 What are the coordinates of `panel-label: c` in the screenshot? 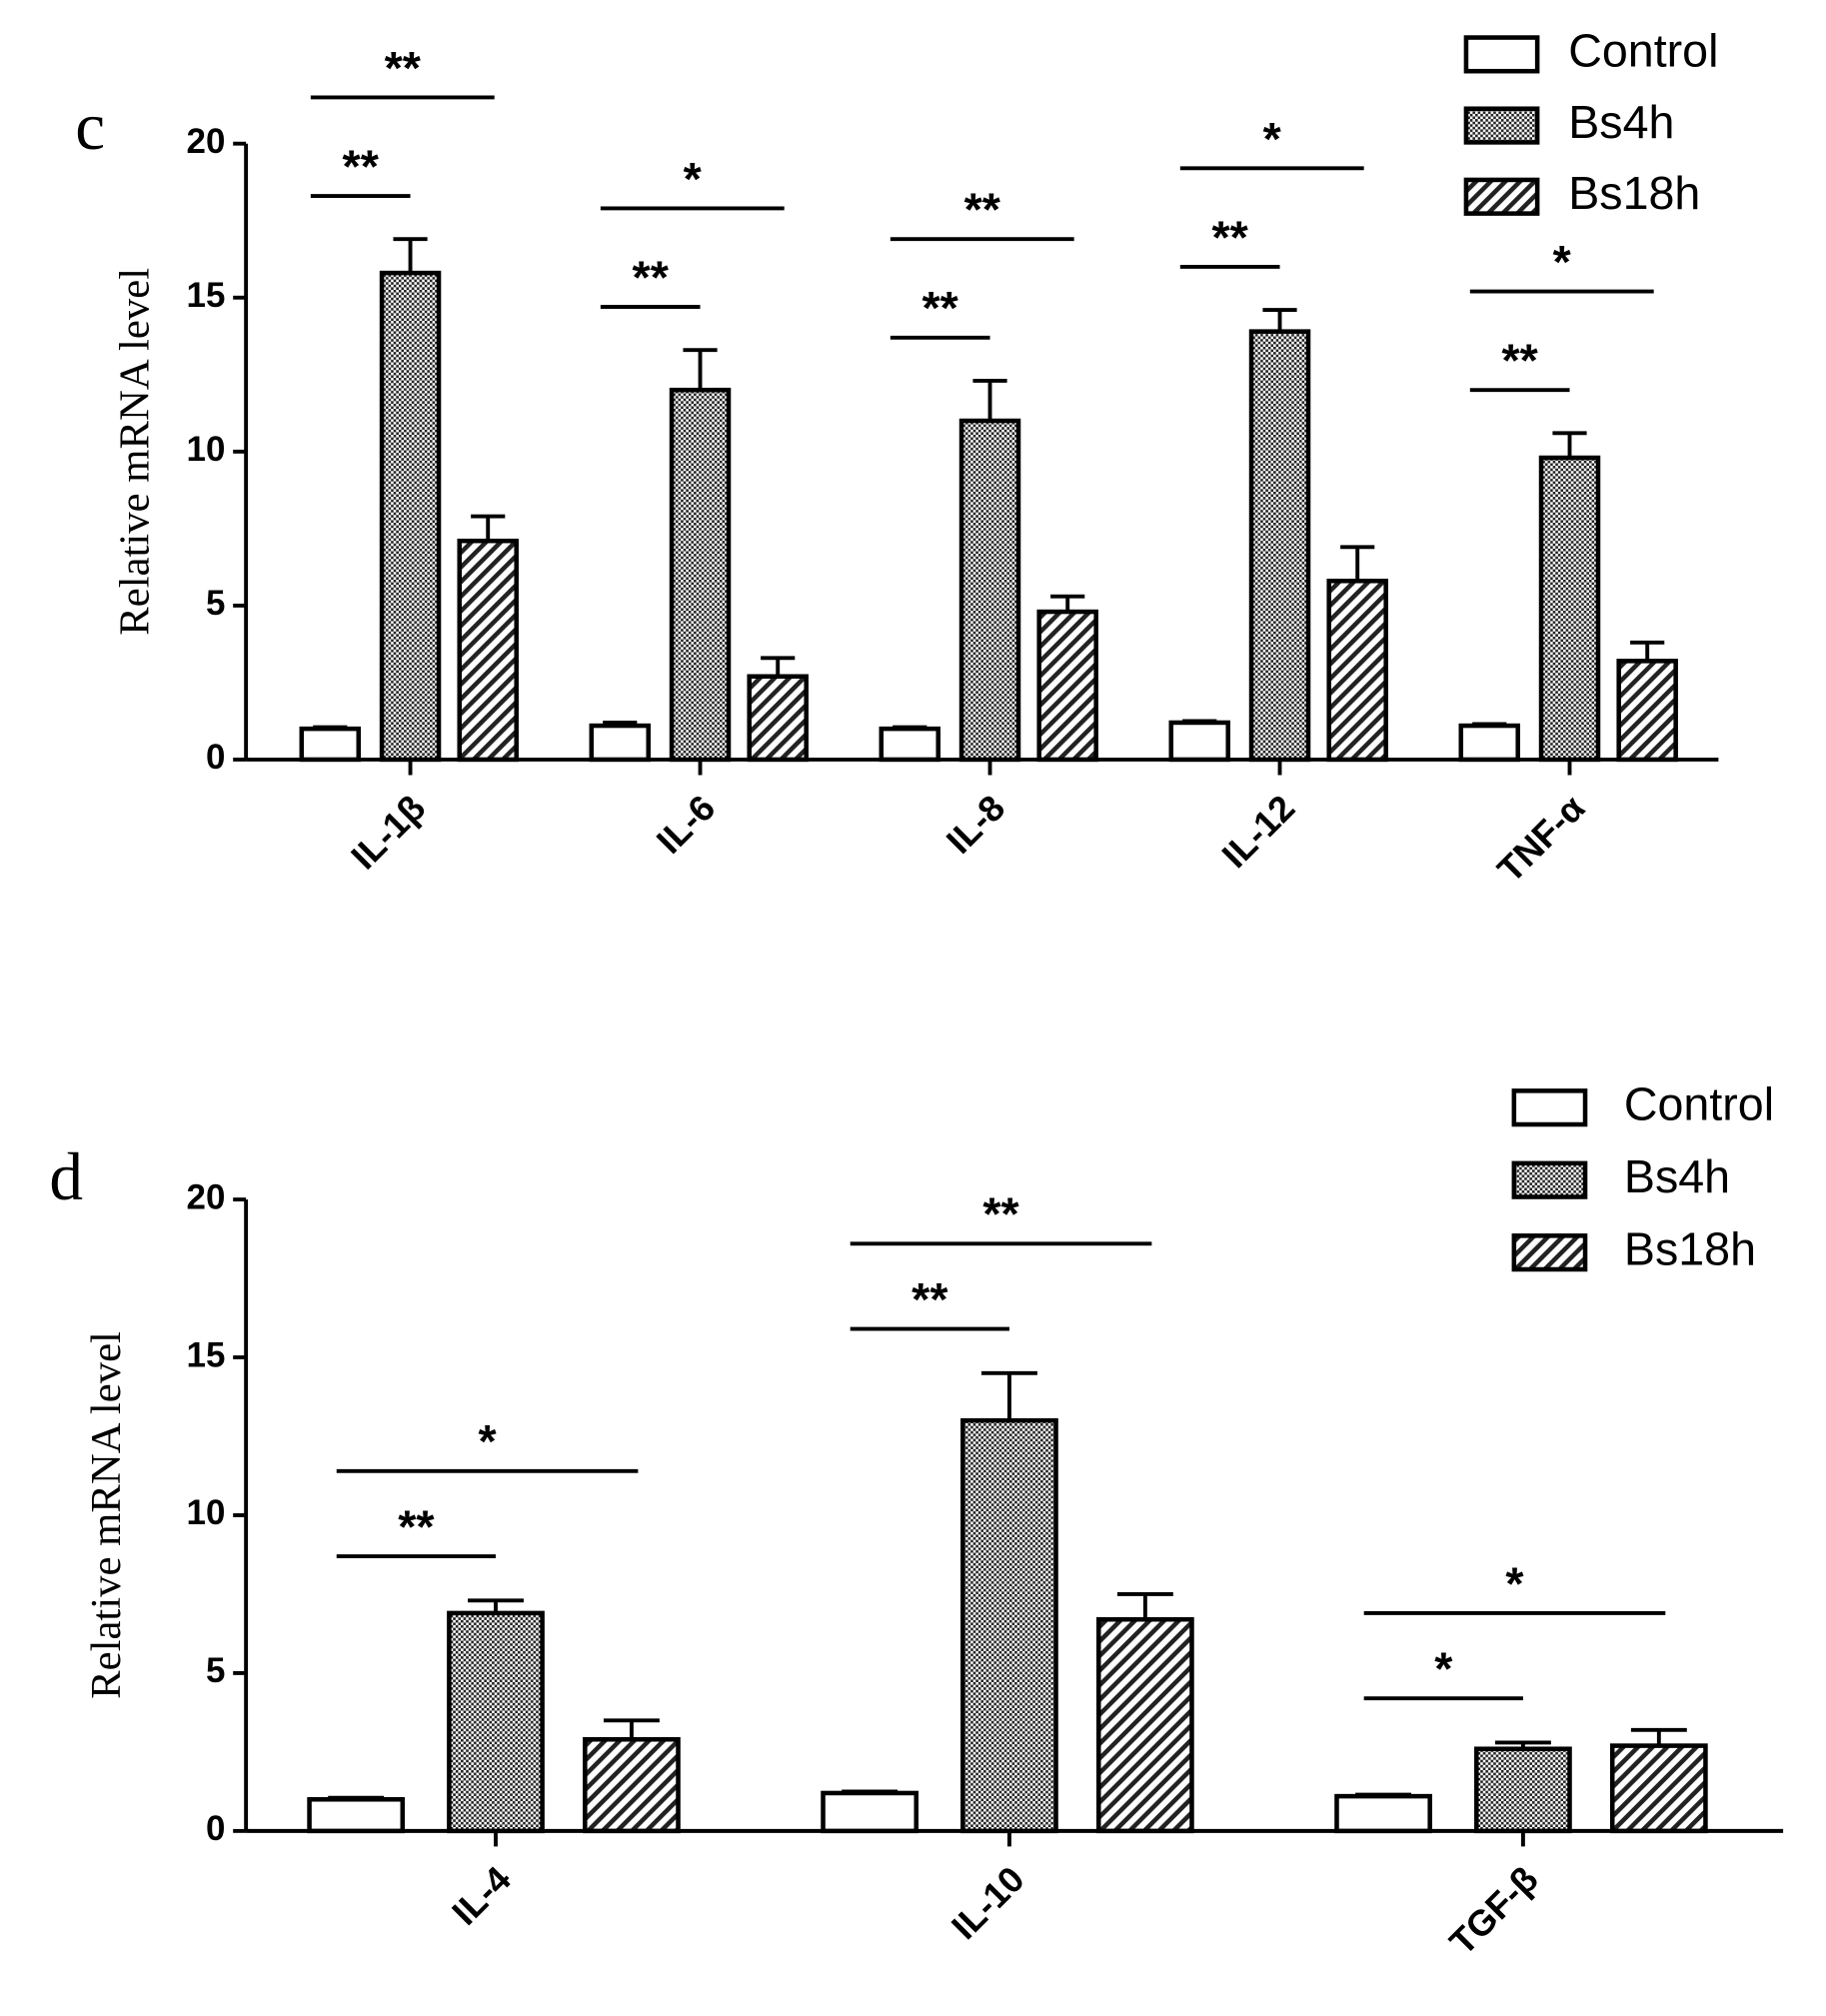 It's located at (90, 126).